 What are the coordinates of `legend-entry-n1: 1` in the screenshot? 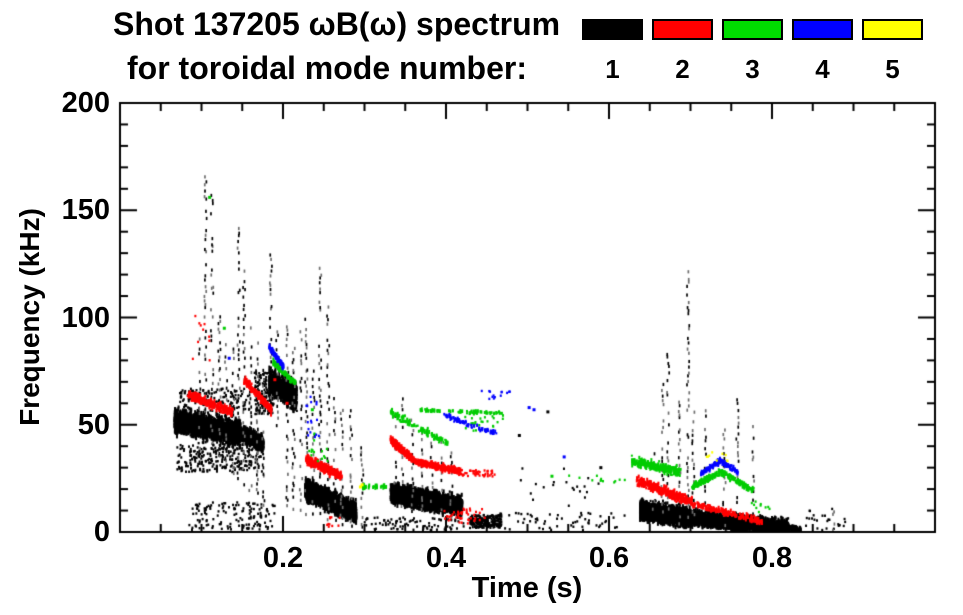 It's located at (612, 50).